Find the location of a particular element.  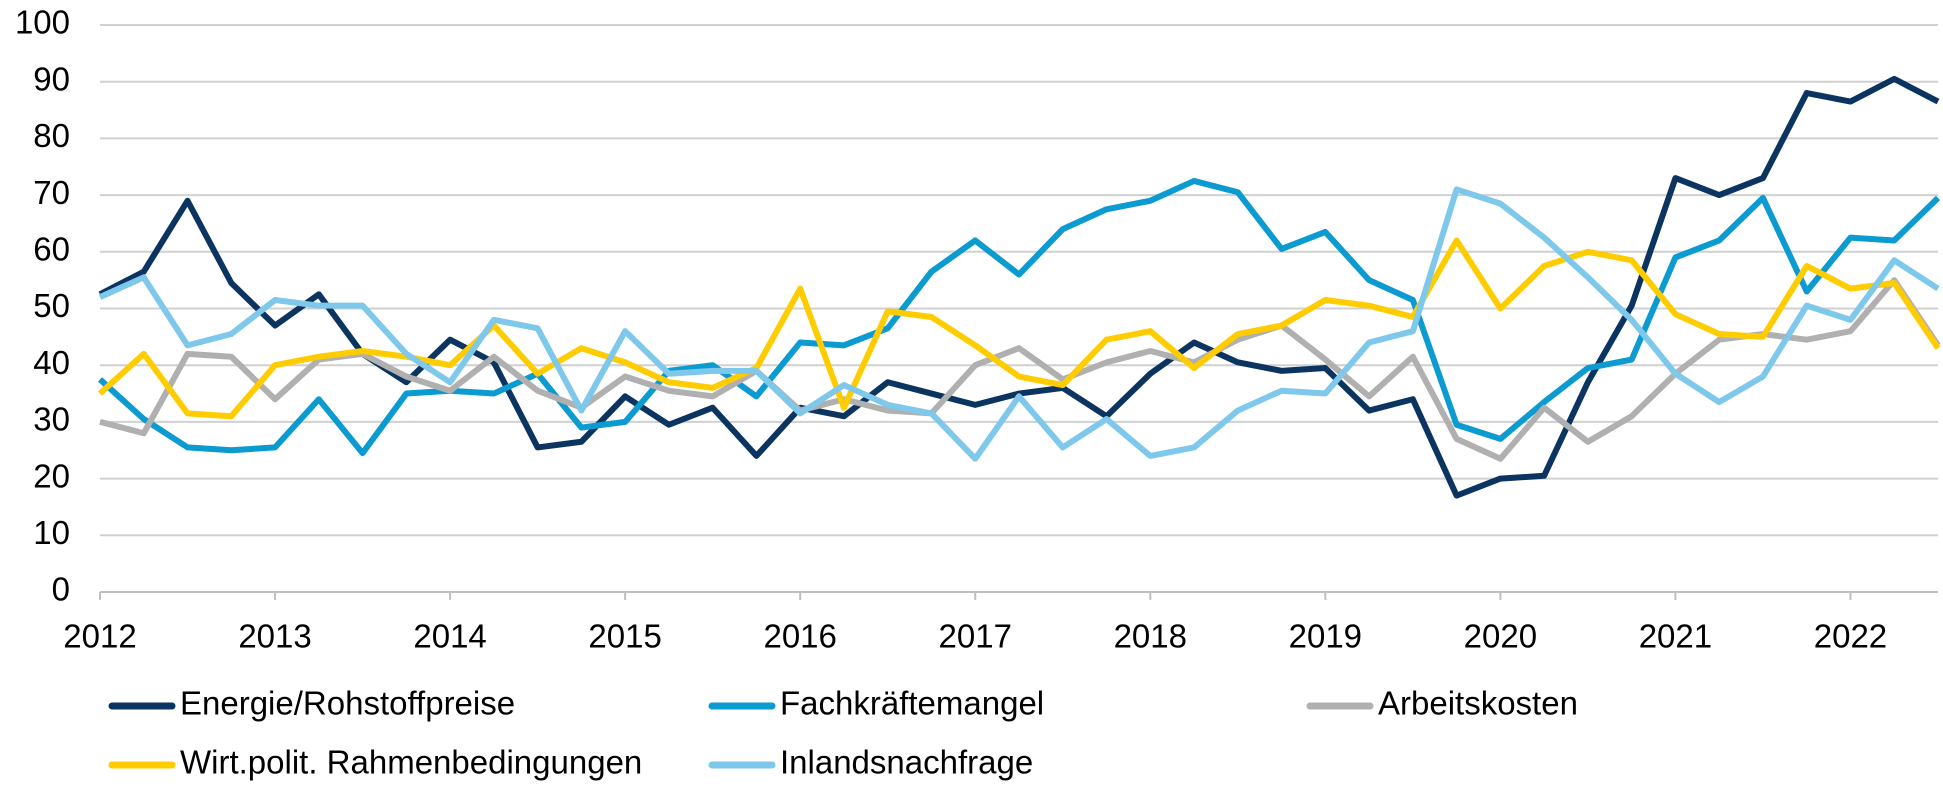

y-tick-label: 60 is located at coordinates (51, 249).